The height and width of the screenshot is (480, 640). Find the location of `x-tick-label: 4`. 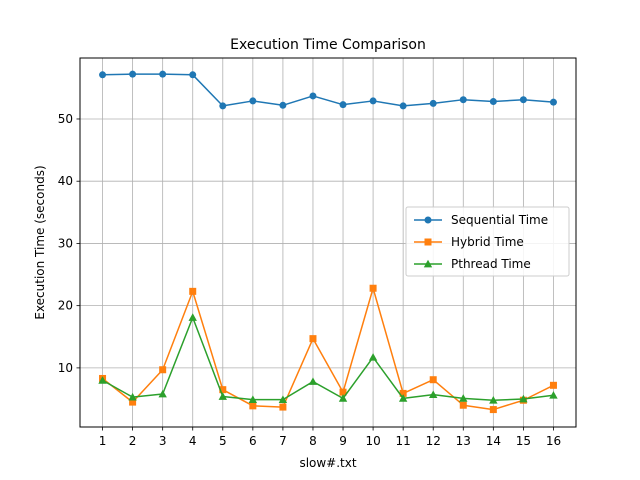

x-tick-label: 4 is located at coordinates (193, 441).